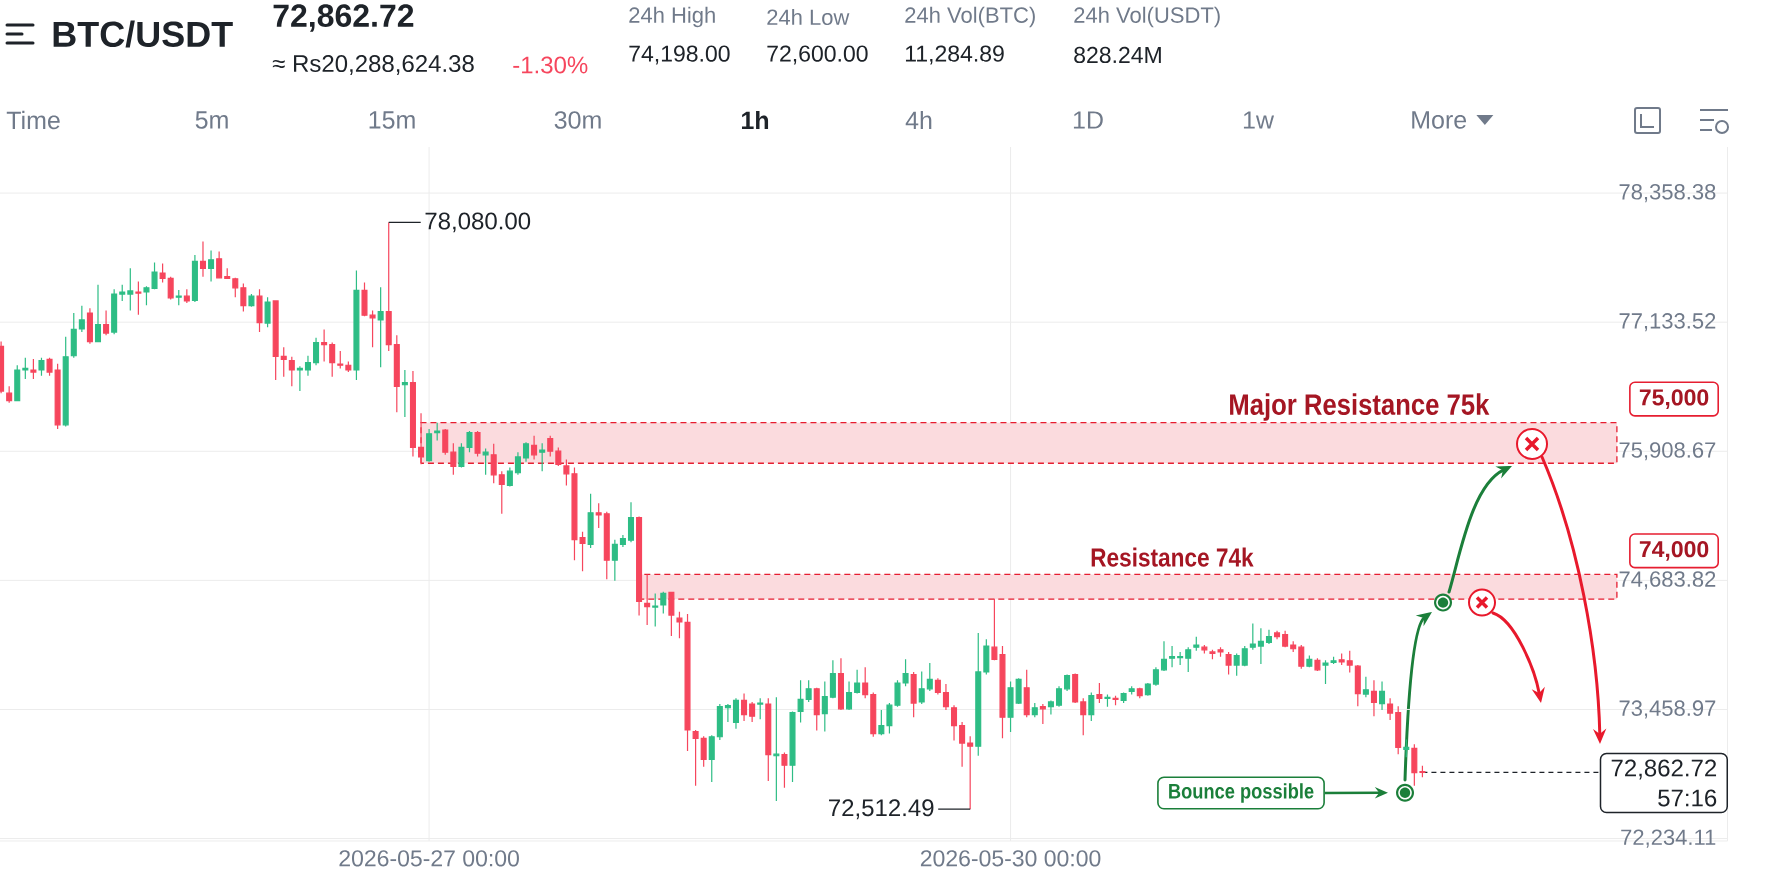  I want to click on text: 828.24M, so click(1117, 55).